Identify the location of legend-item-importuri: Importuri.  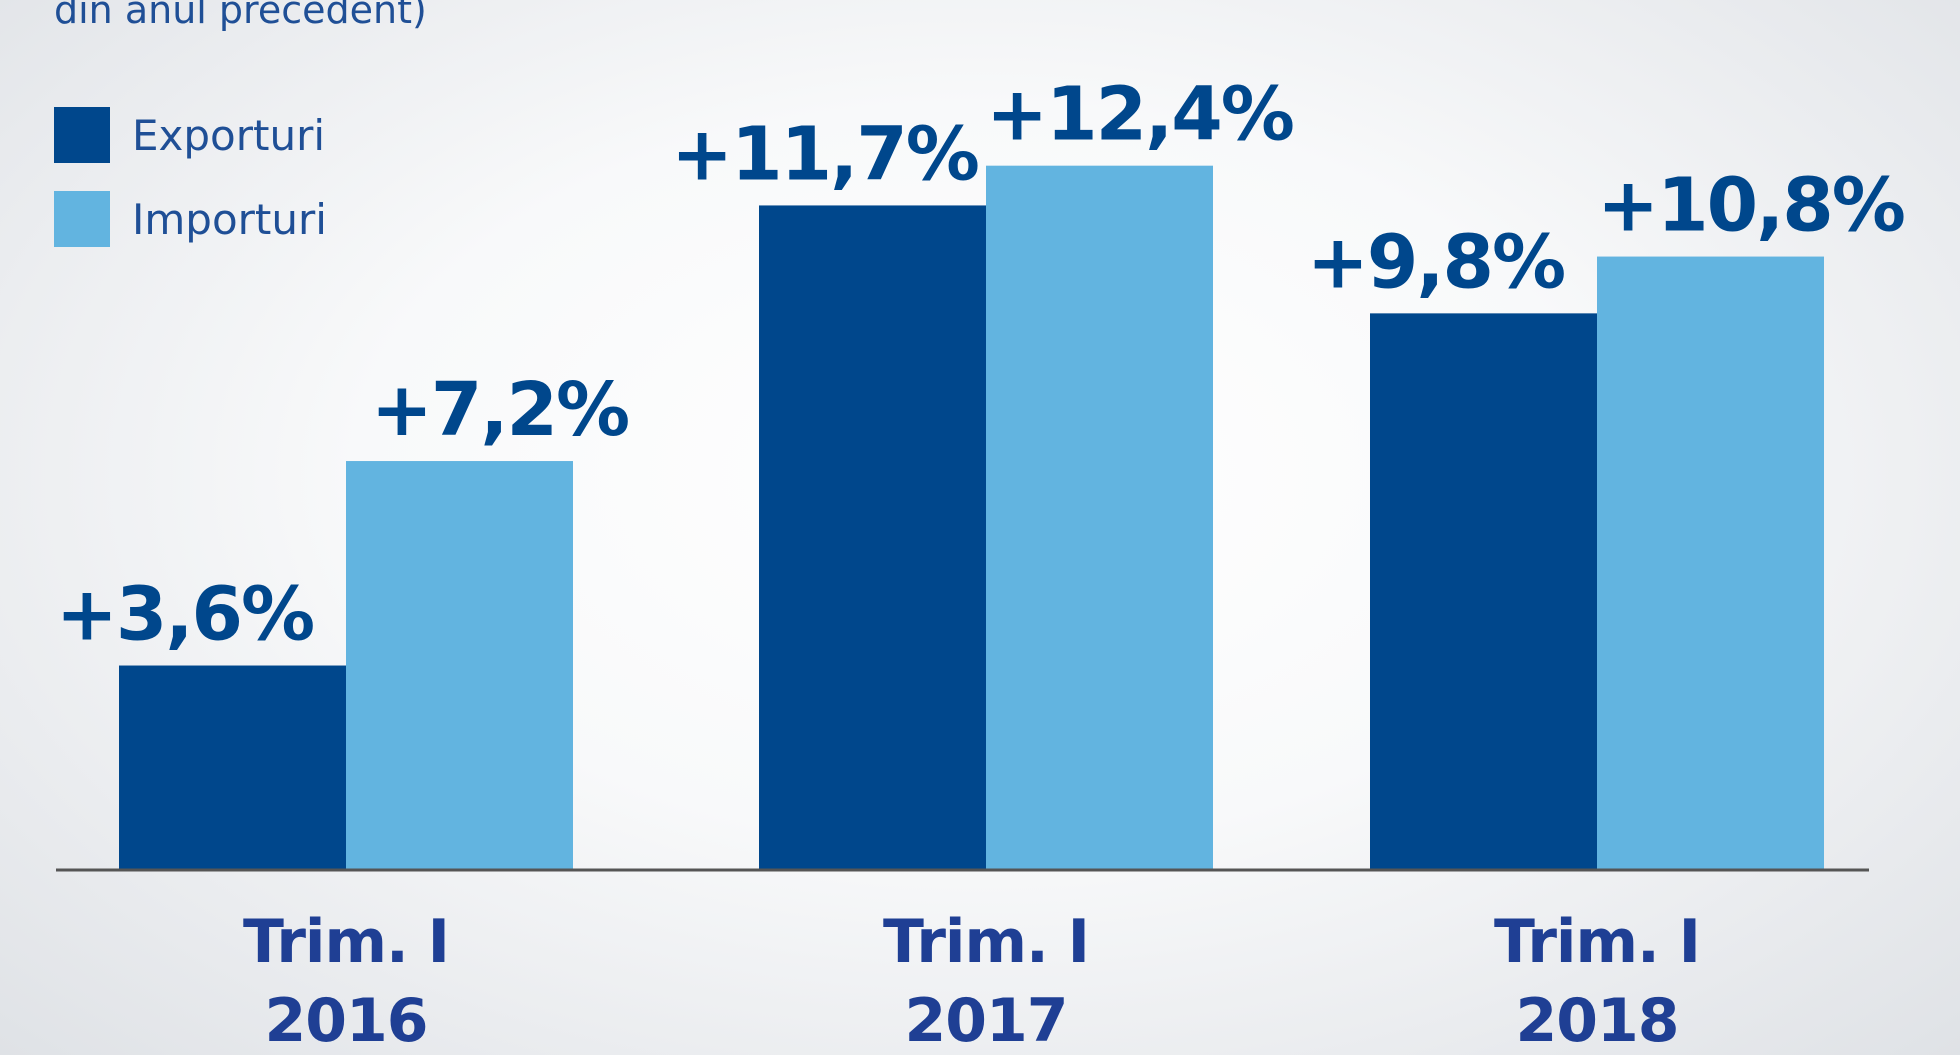
(190, 219).